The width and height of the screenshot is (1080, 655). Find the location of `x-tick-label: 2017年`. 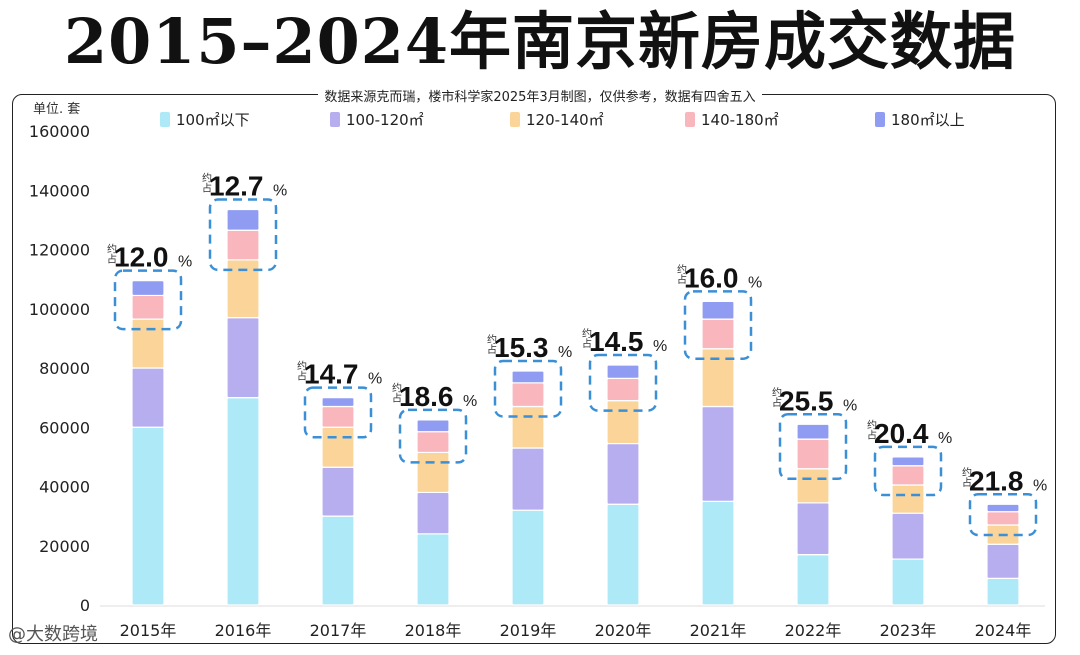

x-tick-label: 2017年 is located at coordinates (338, 630).